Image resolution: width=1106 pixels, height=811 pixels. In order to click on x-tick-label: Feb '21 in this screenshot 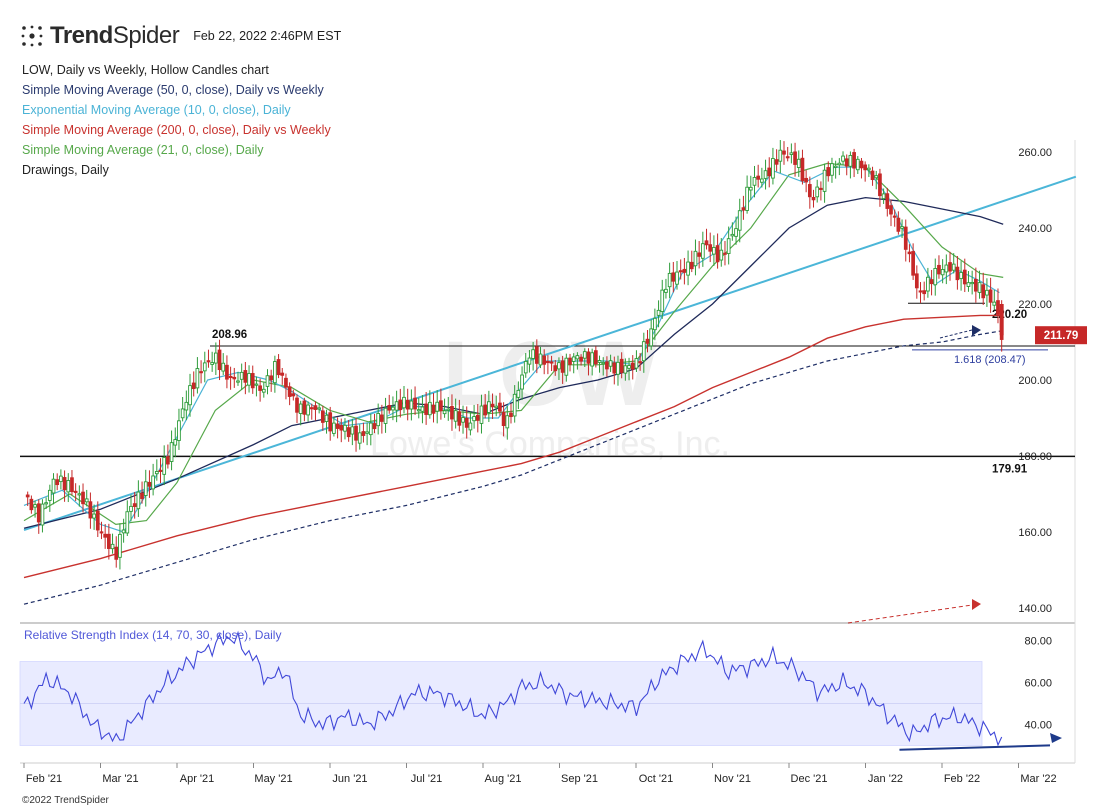, I will do `click(44, 779)`.